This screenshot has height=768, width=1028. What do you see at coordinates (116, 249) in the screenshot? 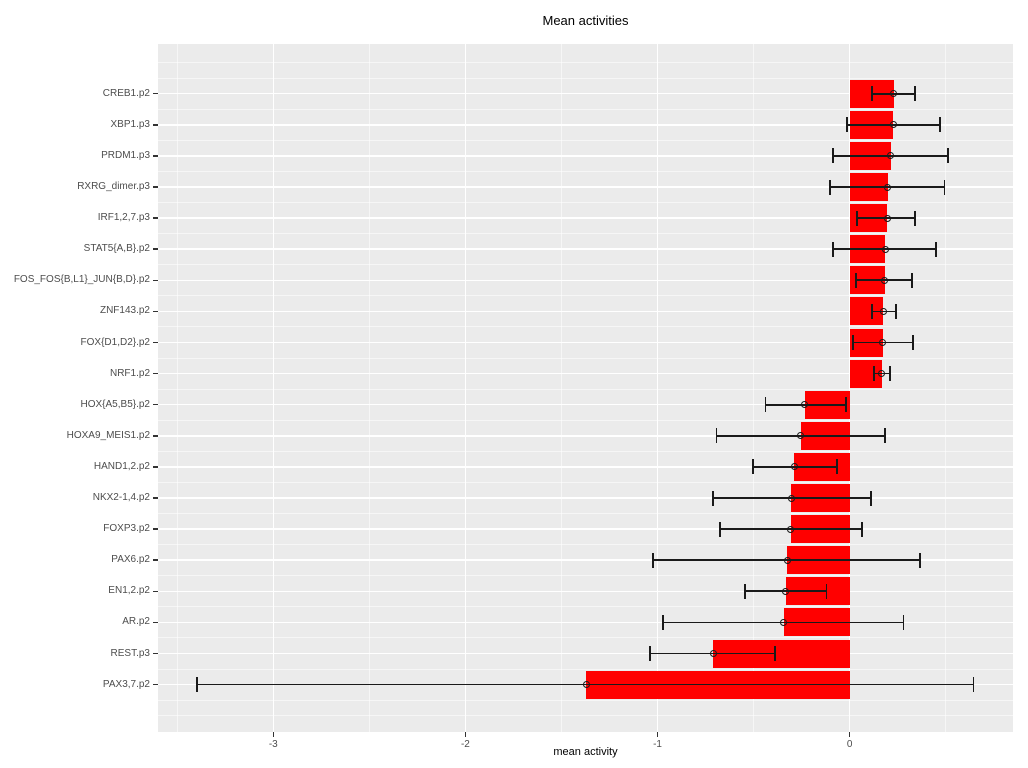
I see `y-tick-label: STAT5{A,B}.p2` at bounding box center [116, 249].